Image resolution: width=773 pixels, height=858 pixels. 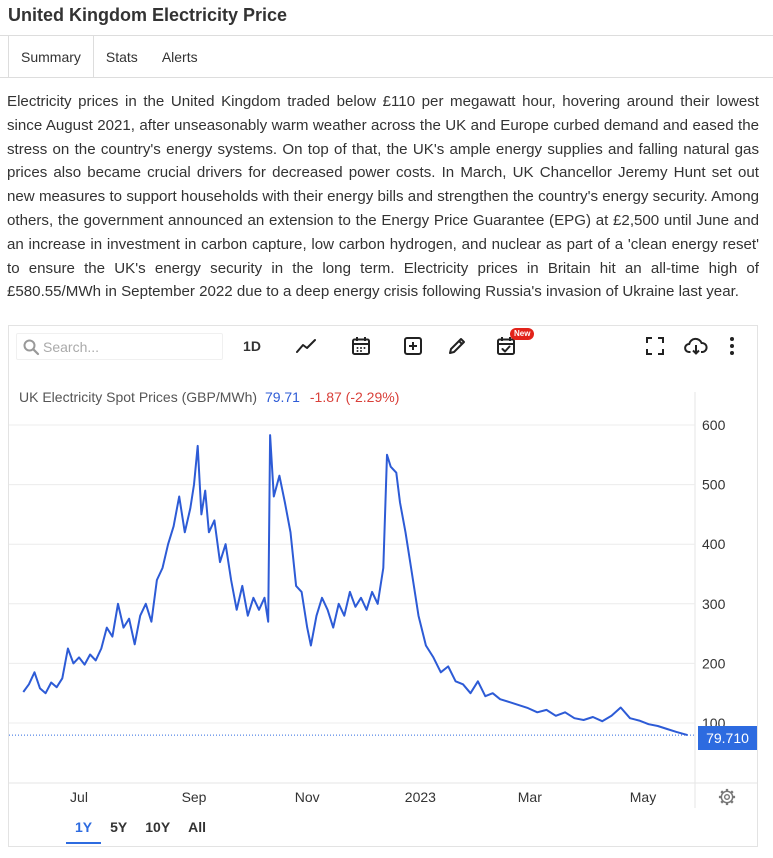 What do you see at coordinates (696, 346) in the screenshot?
I see `download-button` at bounding box center [696, 346].